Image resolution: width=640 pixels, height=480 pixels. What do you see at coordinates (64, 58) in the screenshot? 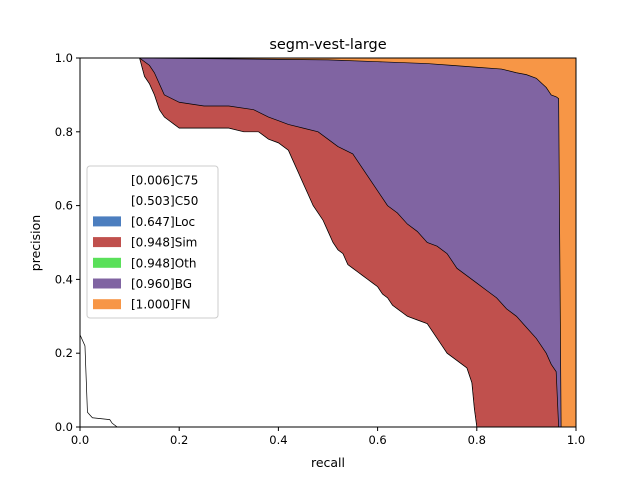
I see `y-tick-label: 1.0` at bounding box center [64, 58].